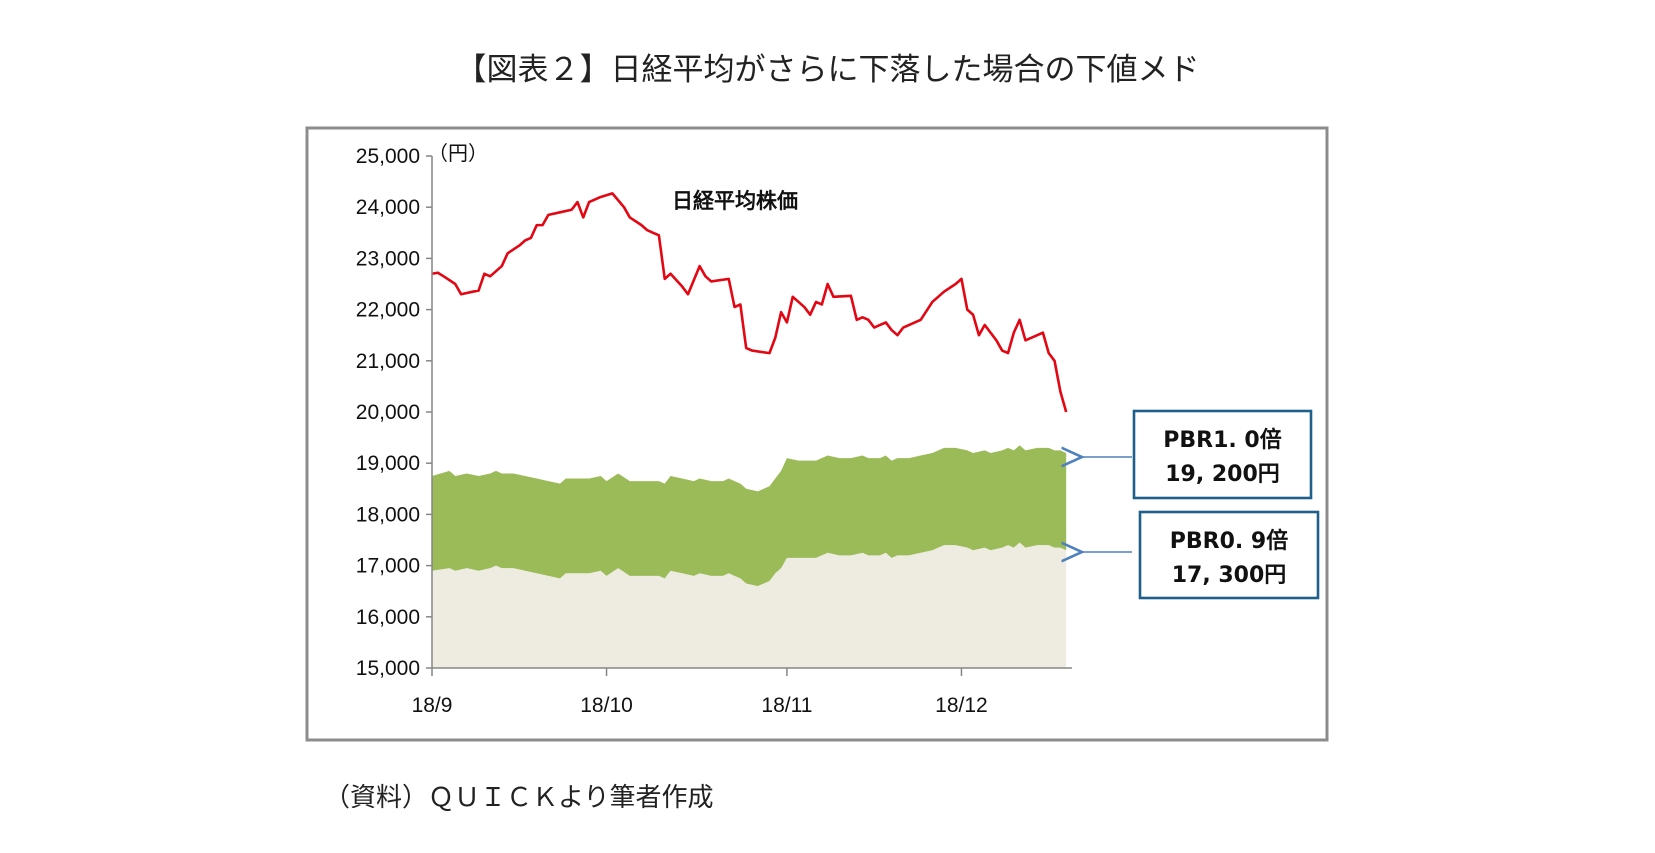  Describe the element at coordinates (388, 412) in the screenshot. I see `y-tick-label: 20,000` at that location.